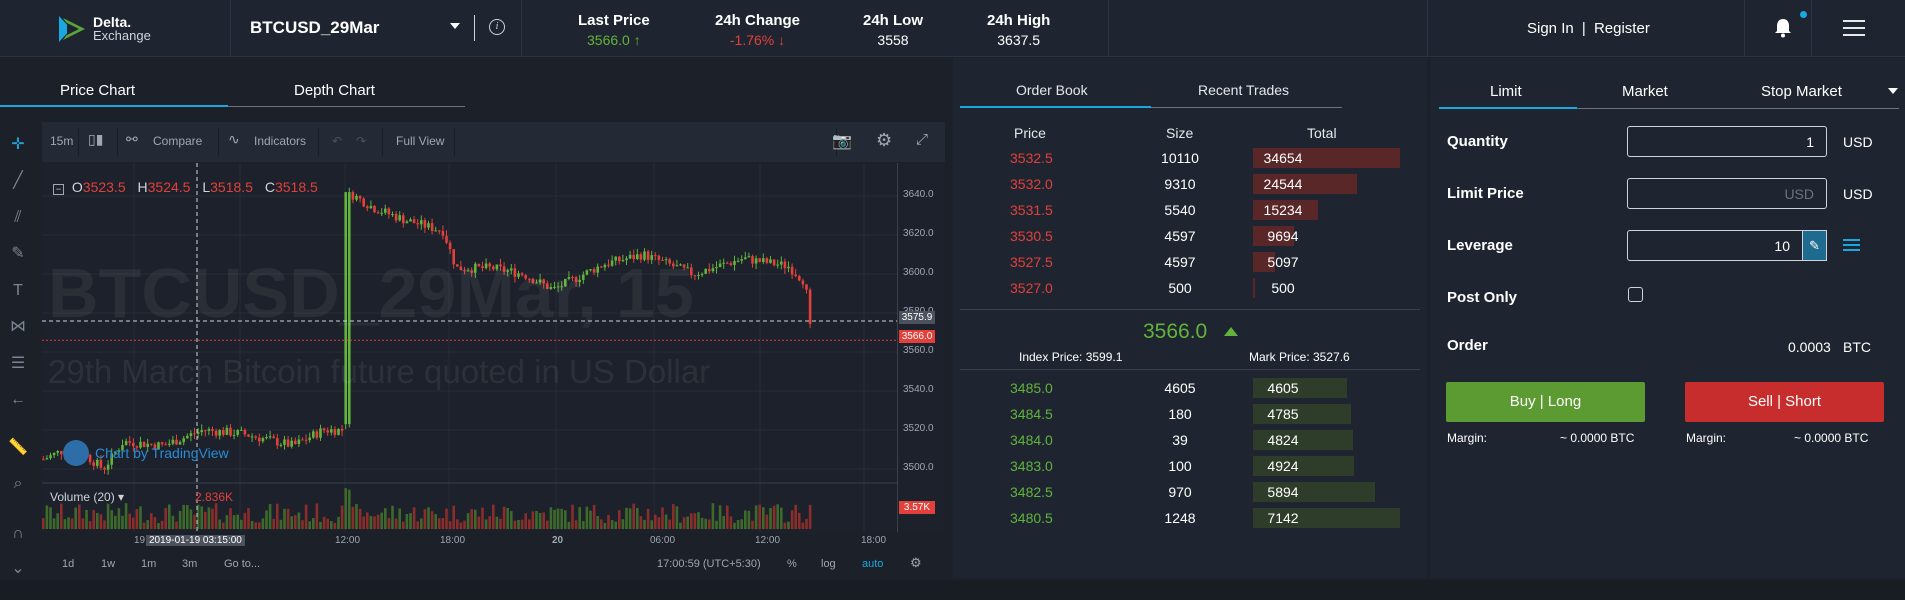 The width and height of the screenshot is (1905, 600). I want to click on range-3m: 3m, so click(190, 564).